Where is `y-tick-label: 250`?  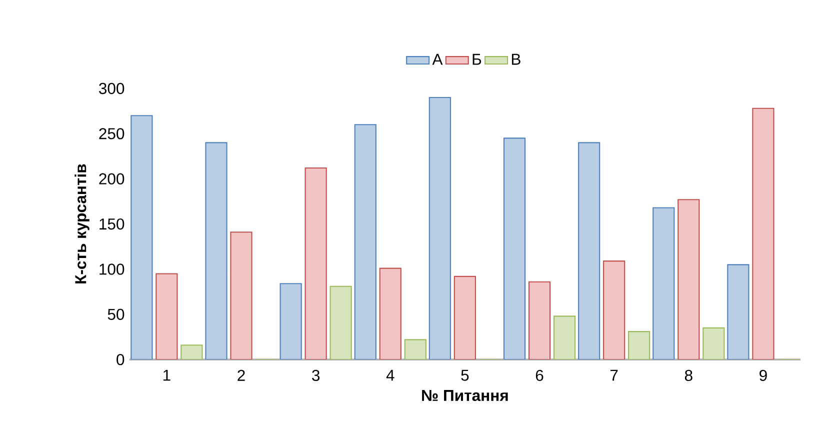
y-tick-label: 250 is located at coordinates (111, 134).